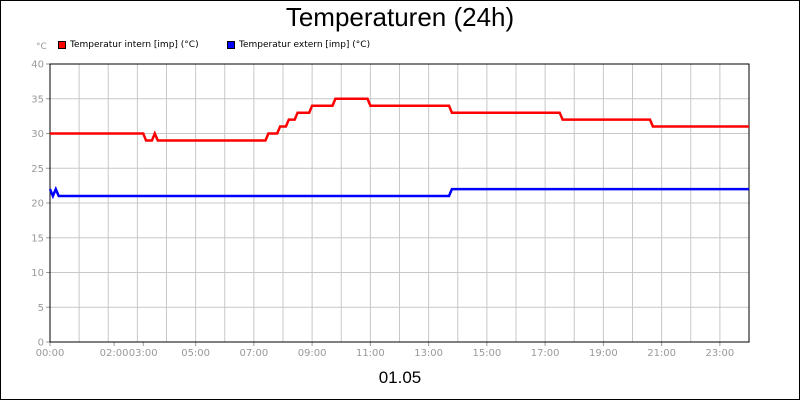  Describe the element at coordinates (398, 192) in the screenshot. I see `series-line-extern` at that location.